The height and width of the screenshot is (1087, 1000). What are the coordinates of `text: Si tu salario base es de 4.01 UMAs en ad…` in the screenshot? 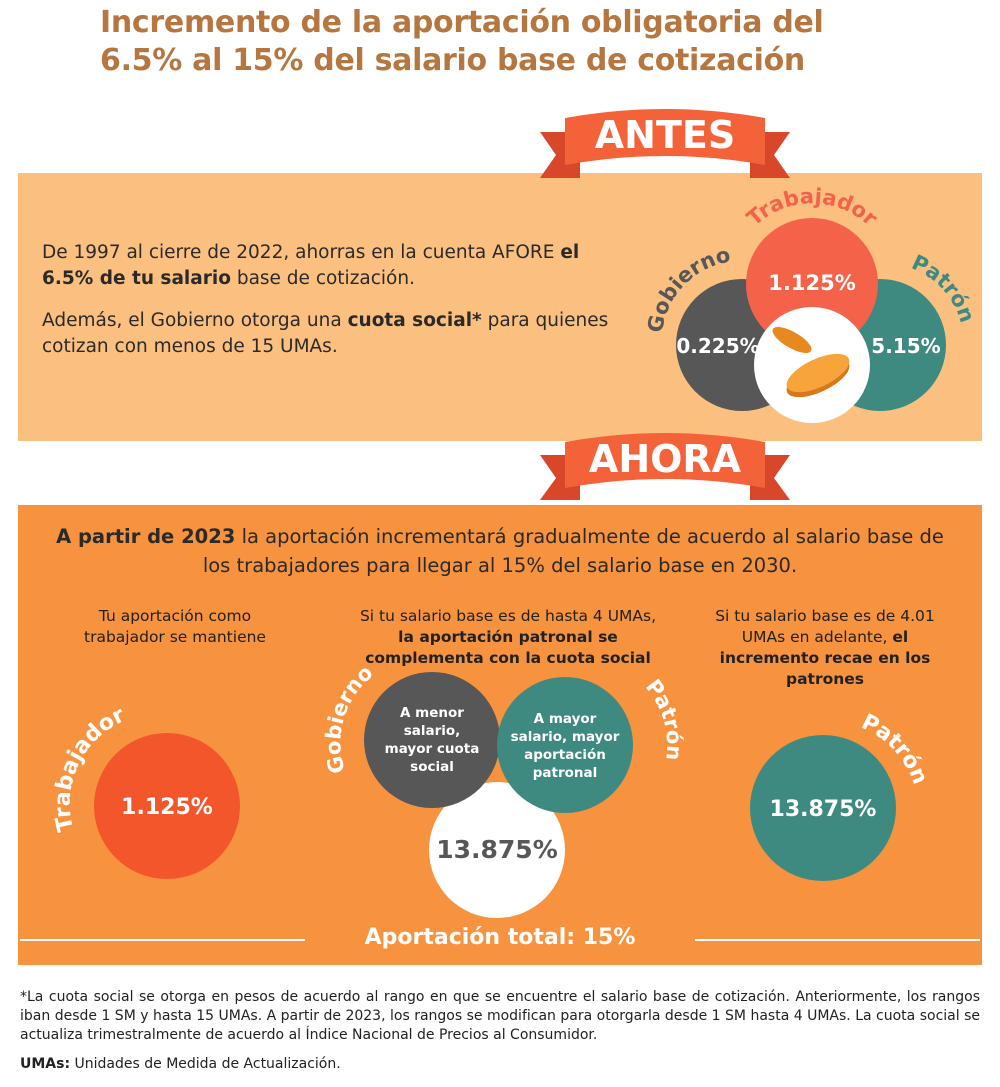 It's located at (825, 626).